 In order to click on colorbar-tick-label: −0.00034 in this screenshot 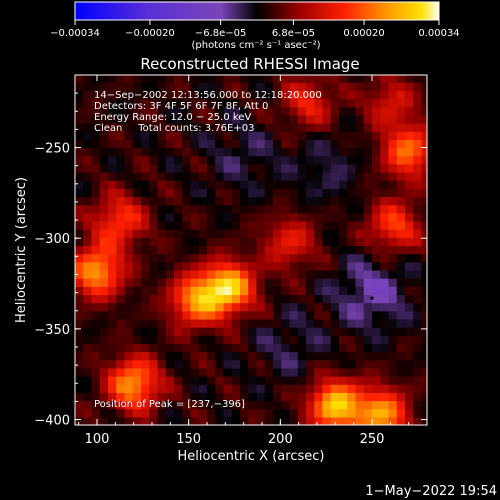, I will do `click(75, 33)`.